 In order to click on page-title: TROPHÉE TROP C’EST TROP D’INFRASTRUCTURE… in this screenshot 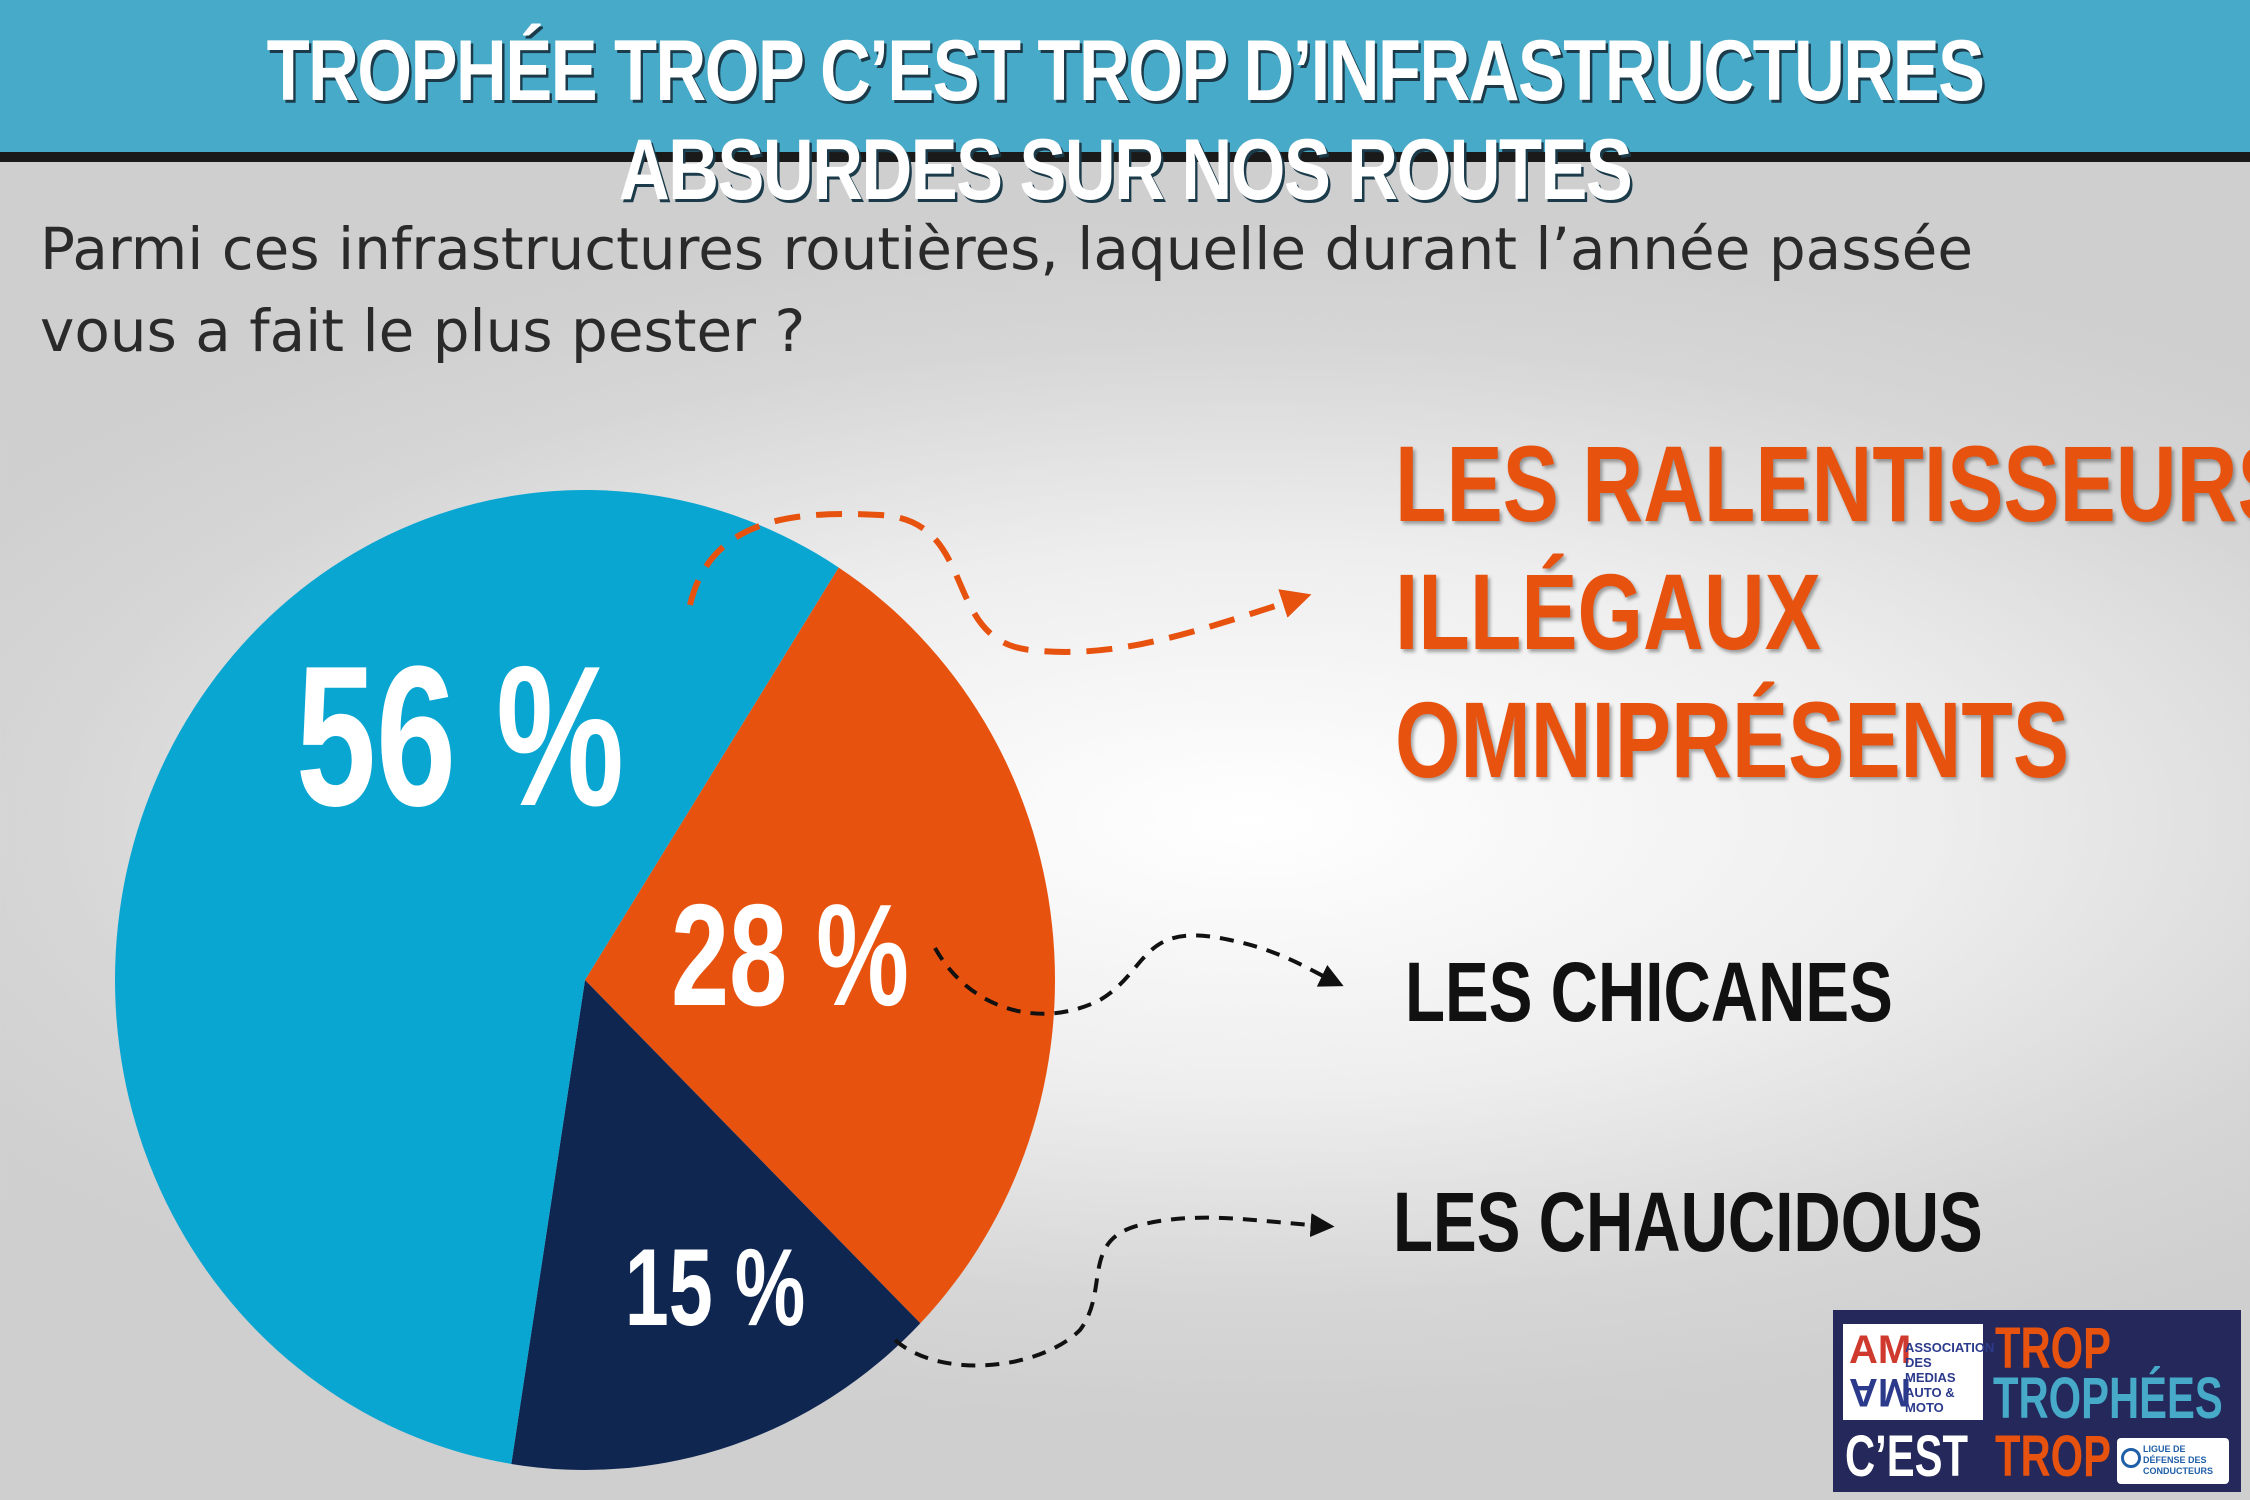, I will do `click(1125, 120)`.